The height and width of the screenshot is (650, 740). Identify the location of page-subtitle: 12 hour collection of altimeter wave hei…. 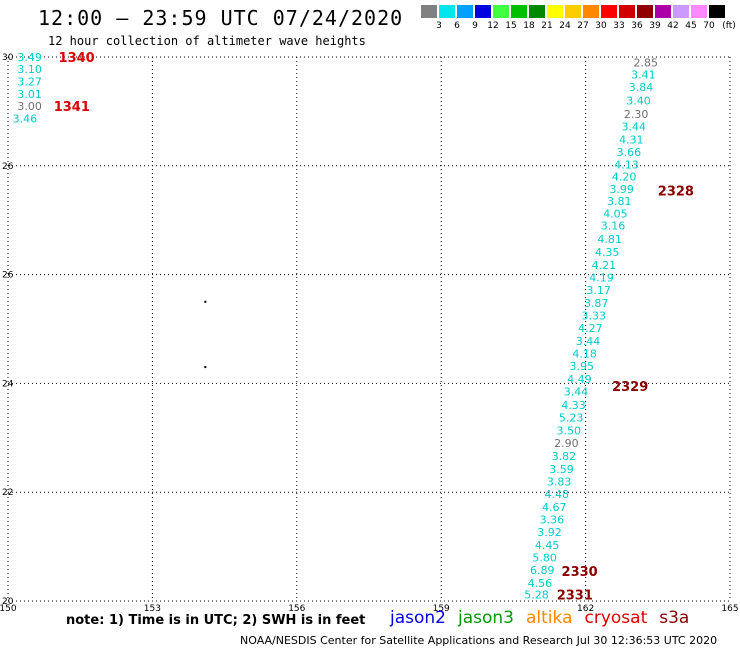
(207, 41).